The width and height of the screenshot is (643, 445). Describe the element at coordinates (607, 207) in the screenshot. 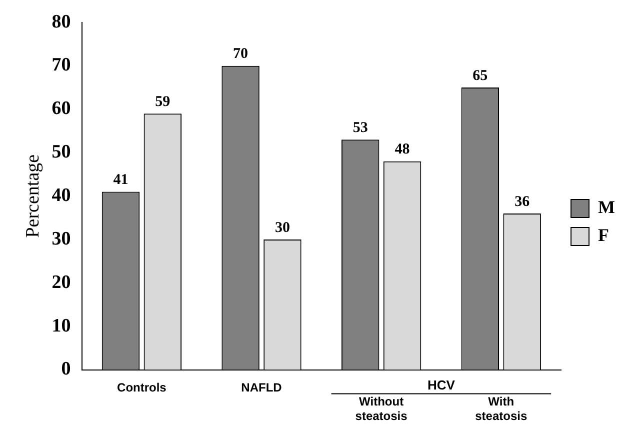

I see `legend-label: M` at that location.